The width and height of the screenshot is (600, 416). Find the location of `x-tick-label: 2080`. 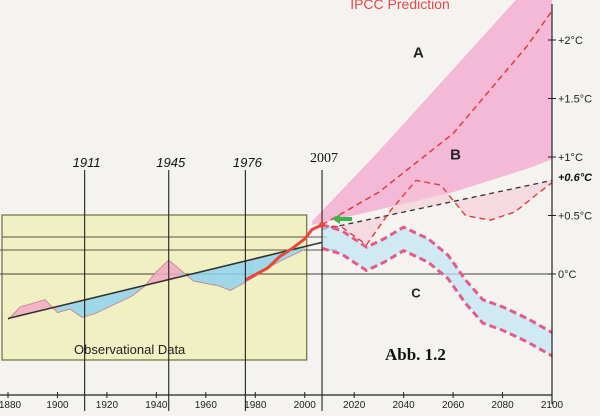

x-tick-label: 2080 is located at coordinates (502, 405).